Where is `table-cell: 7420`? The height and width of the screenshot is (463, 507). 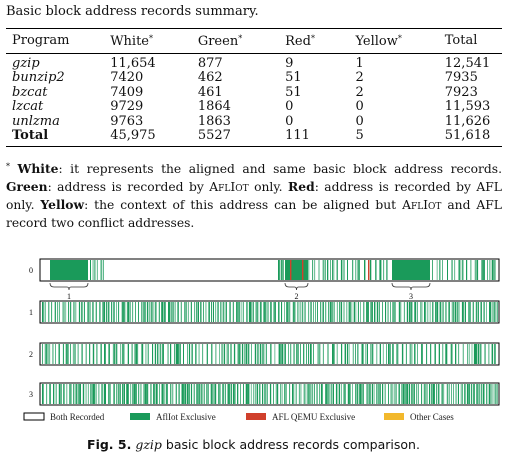 table-cell: 7420 is located at coordinates (127, 77).